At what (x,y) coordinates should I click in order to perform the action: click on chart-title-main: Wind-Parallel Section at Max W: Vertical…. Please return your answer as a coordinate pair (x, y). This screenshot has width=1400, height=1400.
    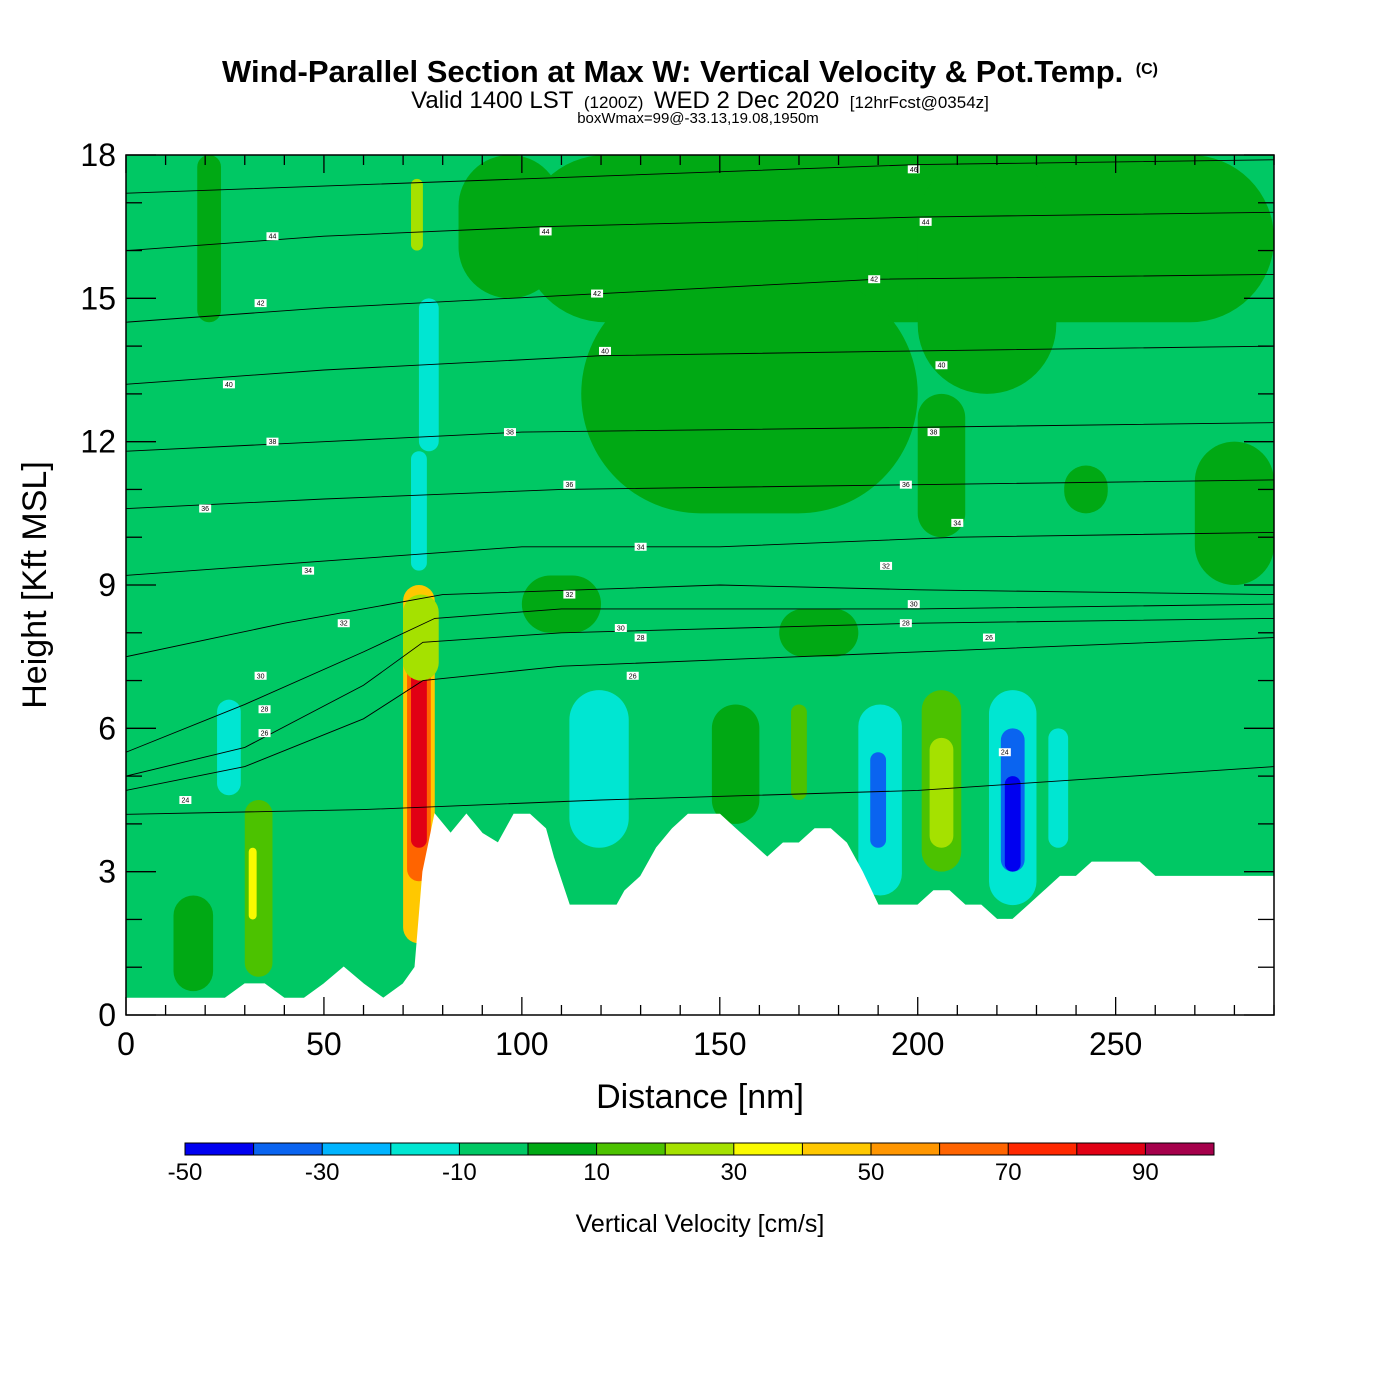
    Looking at the image, I should click on (672, 71).